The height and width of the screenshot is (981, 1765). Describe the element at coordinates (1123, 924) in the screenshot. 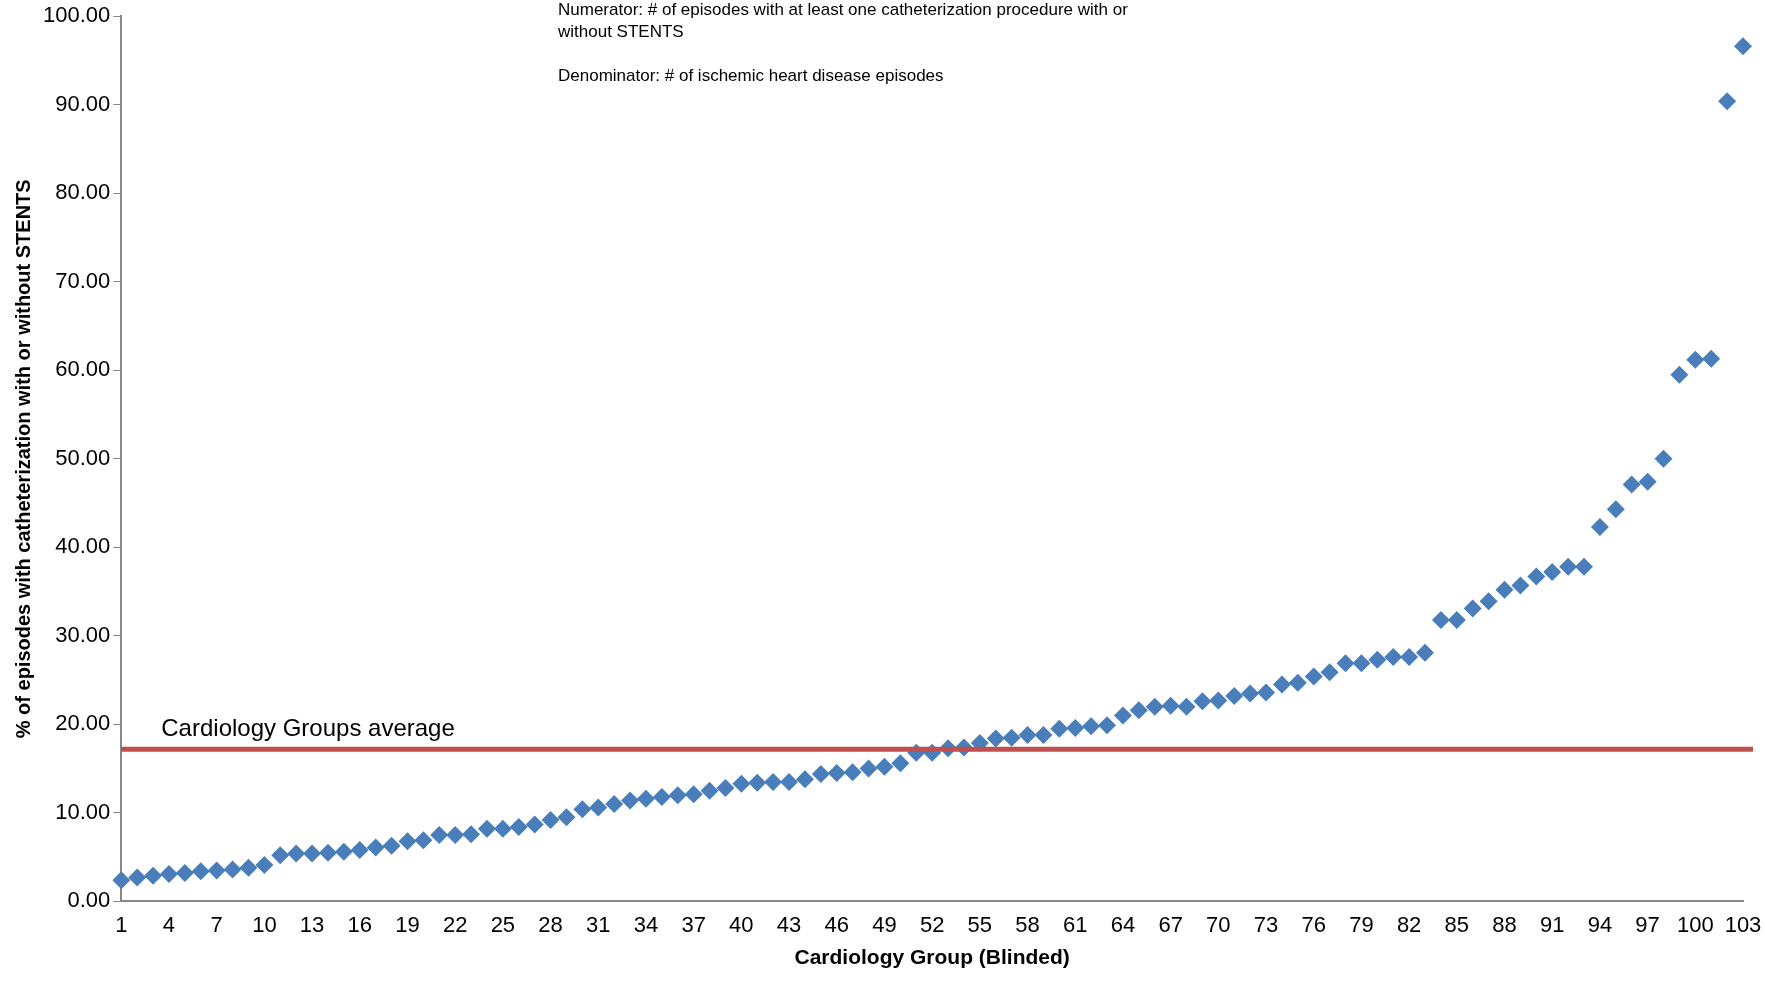

I see `x-tick-label: 64` at that location.